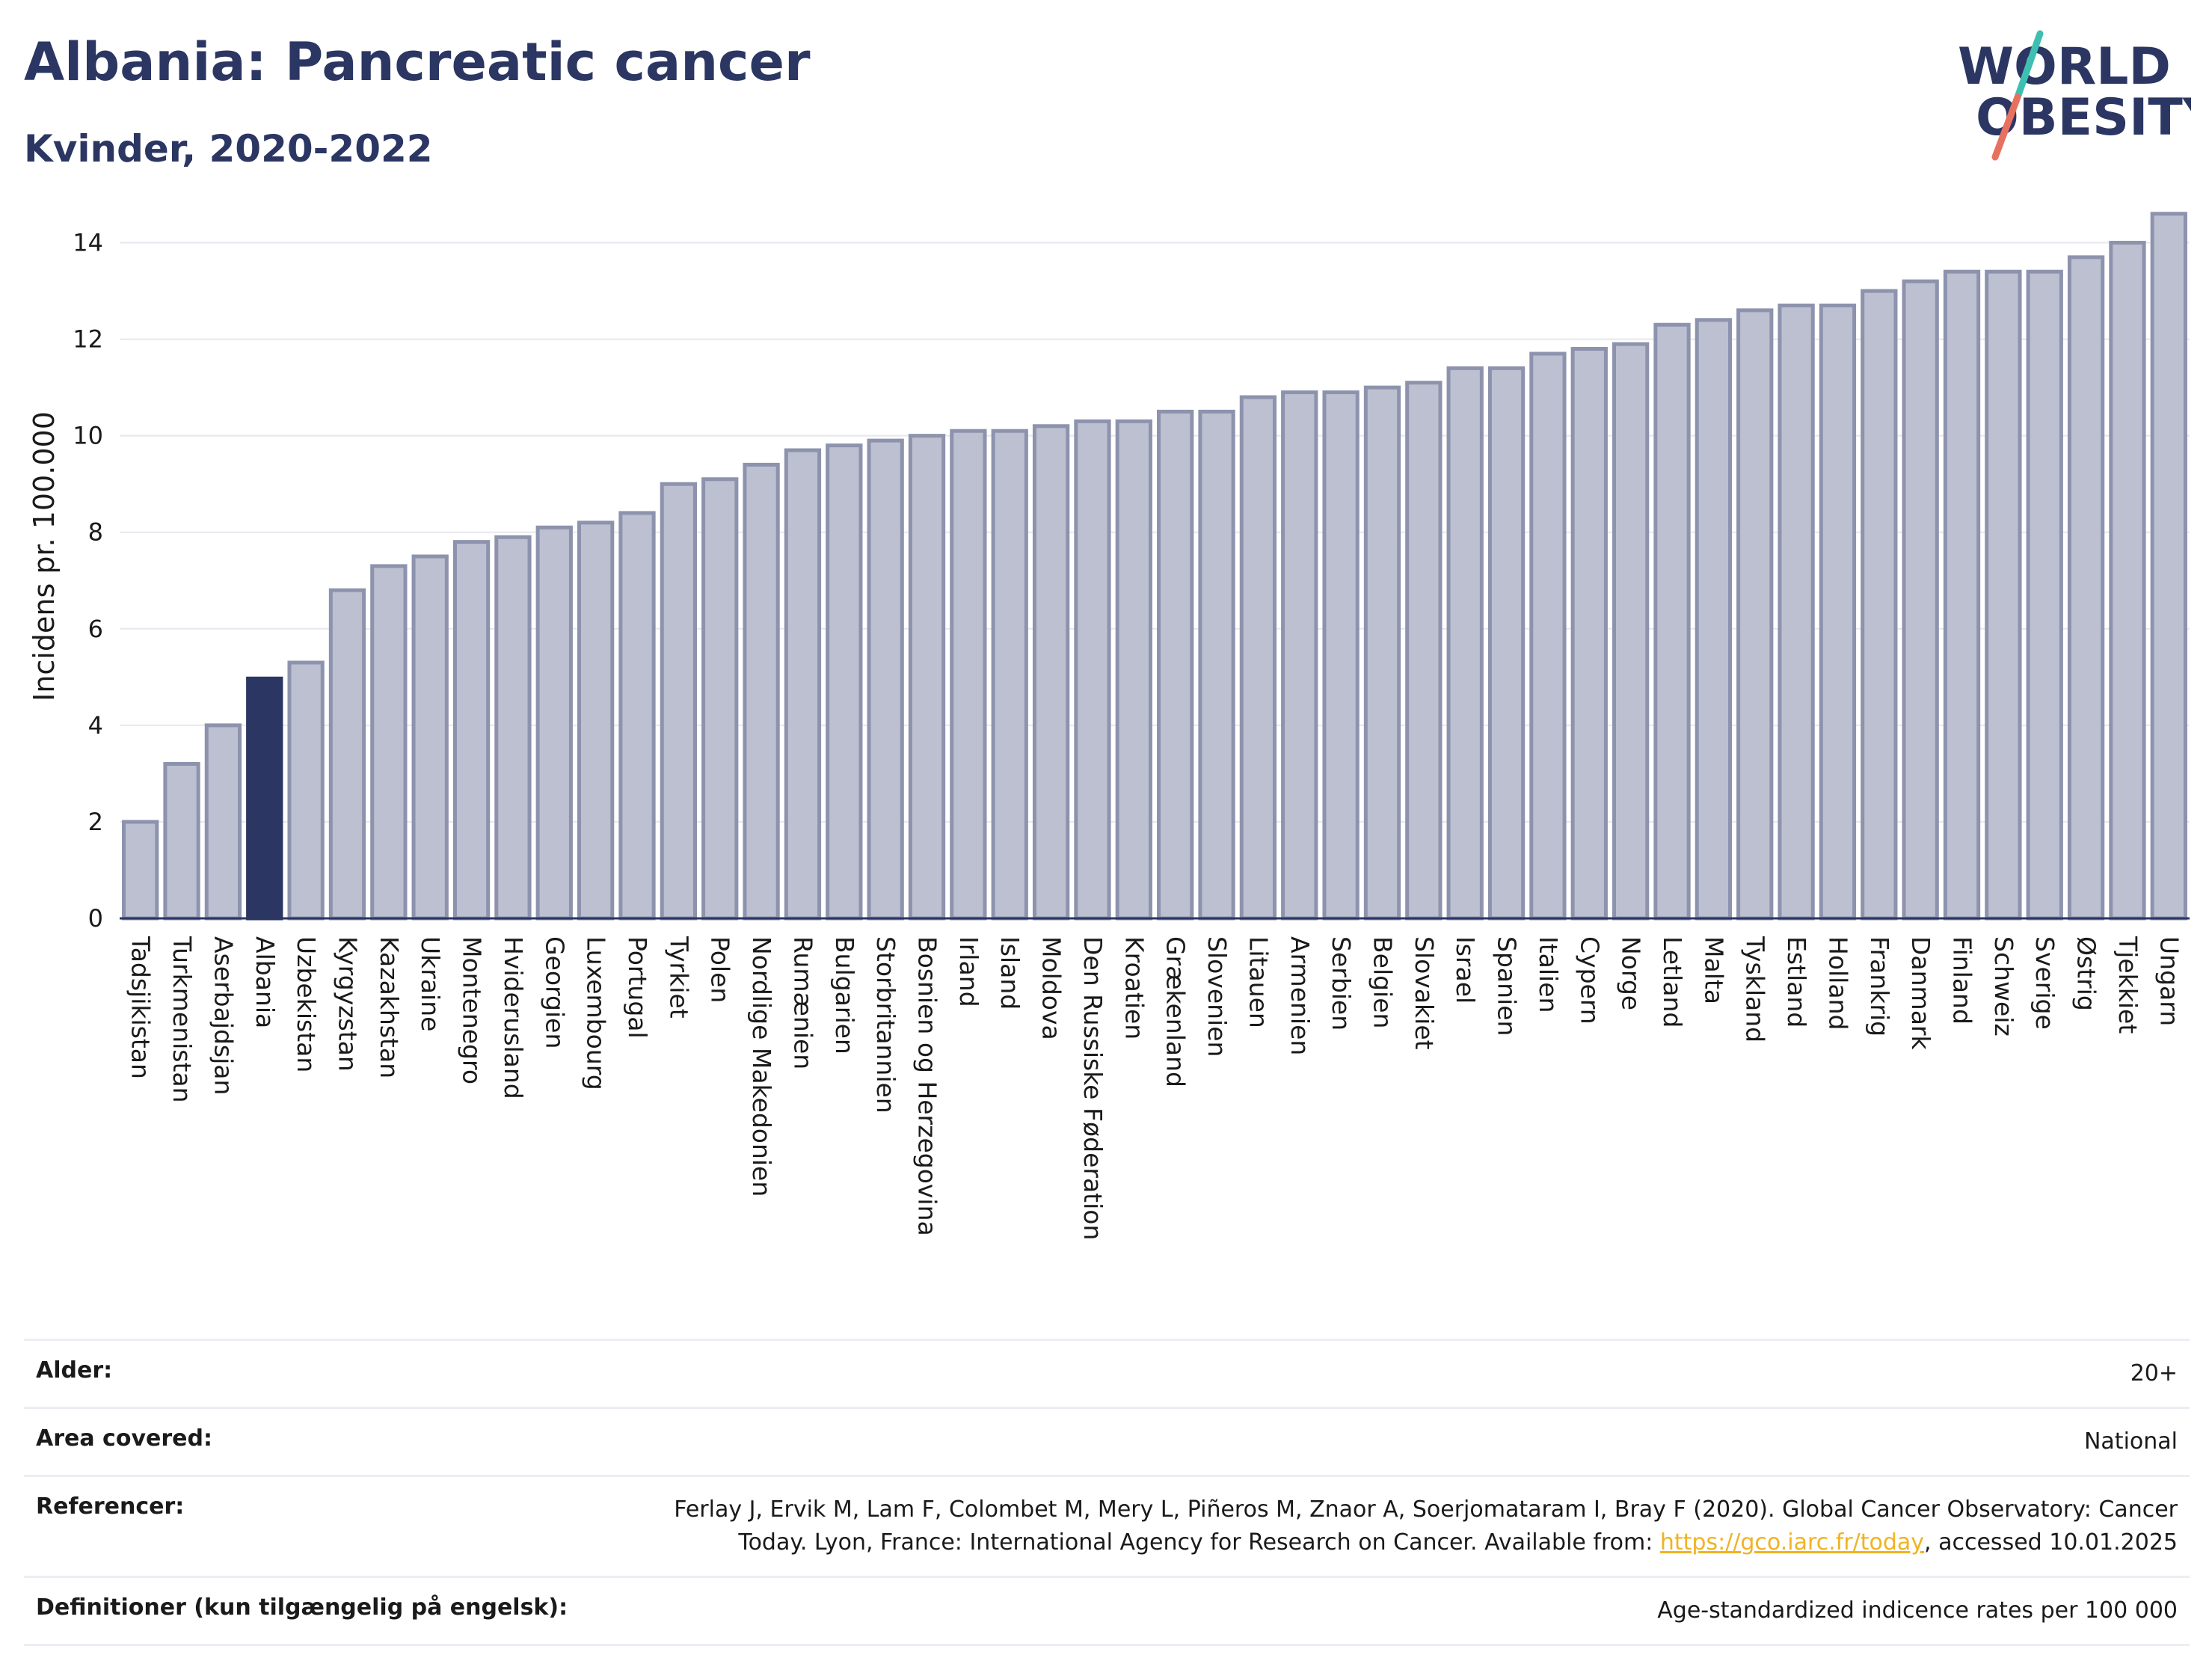 This screenshot has width=2212, height=1655. What do you see at coordinates (2006, 127) in the screenshot?
I see `logo-slash-bottom` at bounding box center [2006, 127].